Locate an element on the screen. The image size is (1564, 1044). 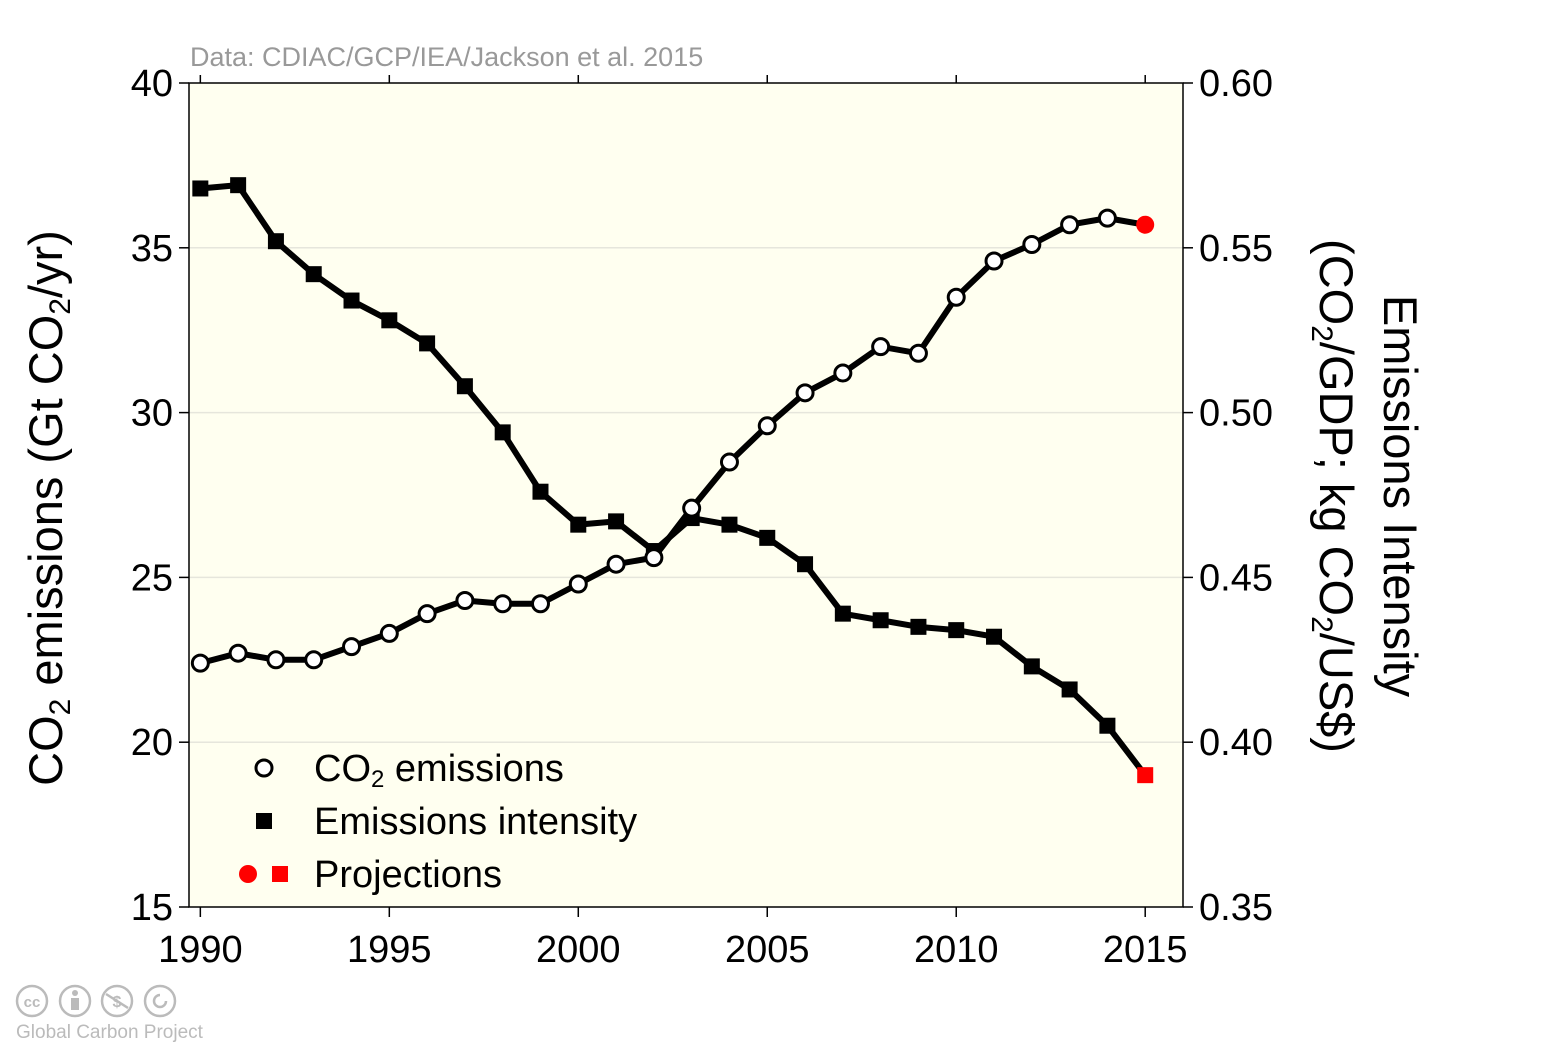
nc-icon: $ is located at coordinates (117, 1001).